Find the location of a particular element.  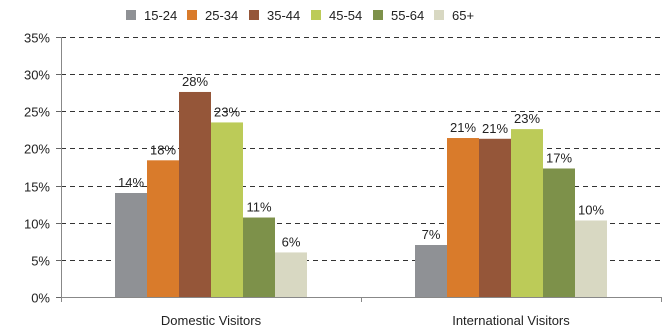

data-label: 11% is located at coordinates (258, 207).